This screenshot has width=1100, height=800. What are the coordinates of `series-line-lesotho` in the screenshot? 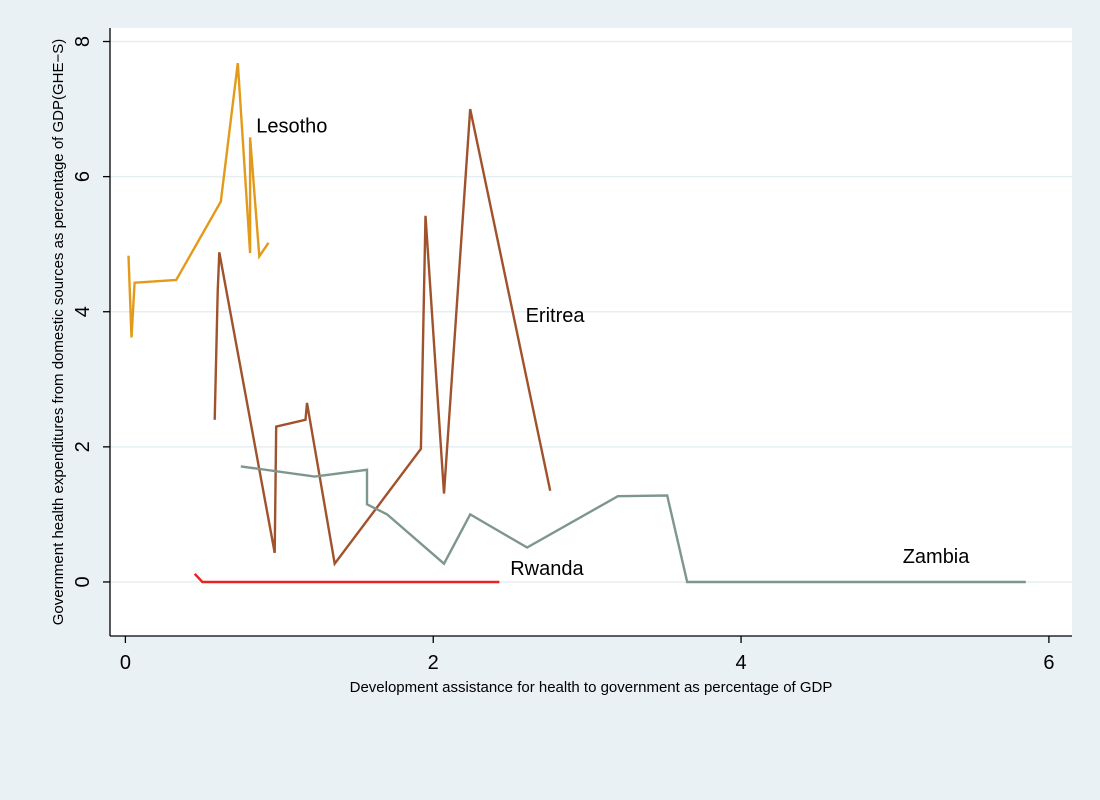 It's located at (198, 200).